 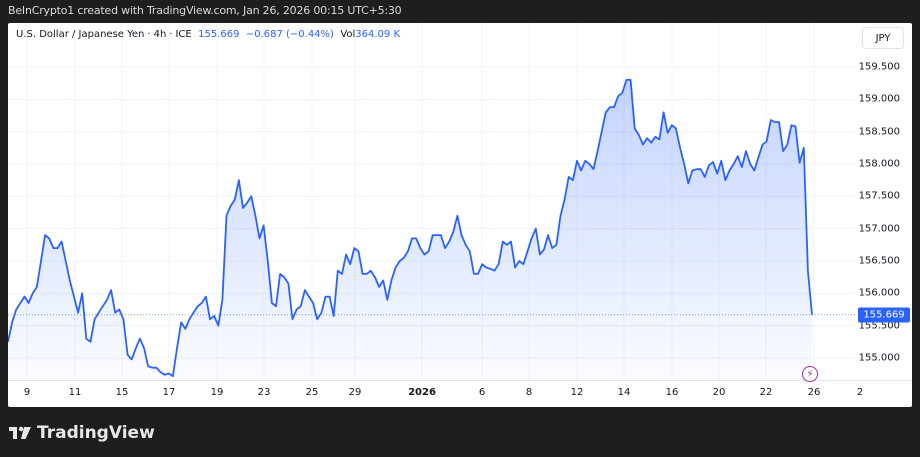 What do you see at coordinates (219, 34) in the screenshot?
I see `last-price: 155.669` at bounding box center [219, 34].